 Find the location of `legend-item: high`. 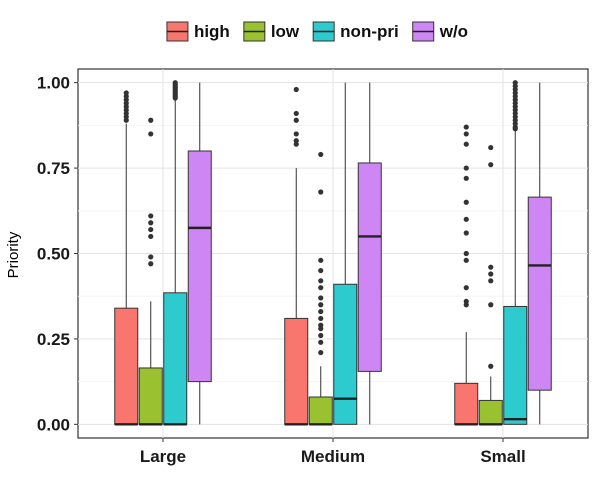

legend-item: high is located at coordinates (198, 31).